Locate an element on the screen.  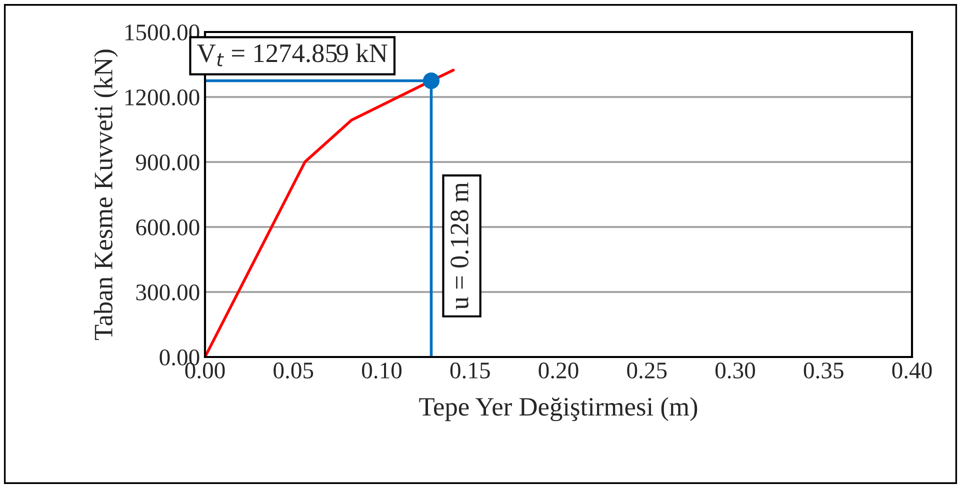
y-axis-title: Taban Kesme Kuvveti (kN) is located at coordinates (106, 195).